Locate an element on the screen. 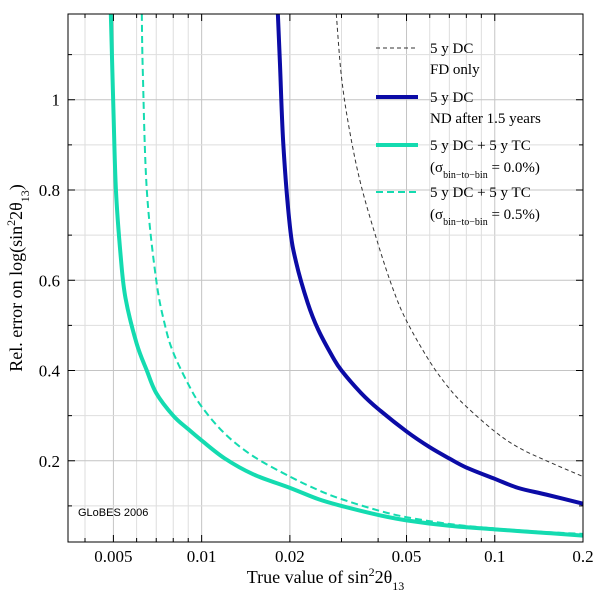 Image resolution: width=599 pixels, height=599 pixels. legend-entry-nd: 5 y DC ND after 1.5 years is located at coordinates (458, 108).